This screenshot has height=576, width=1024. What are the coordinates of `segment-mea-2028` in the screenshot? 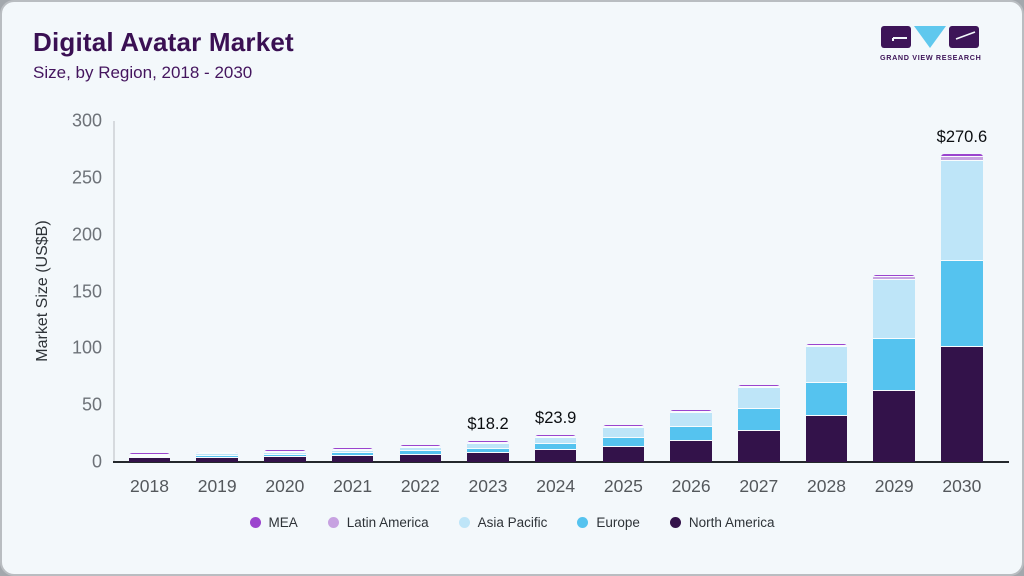 It's located at (826, 344).